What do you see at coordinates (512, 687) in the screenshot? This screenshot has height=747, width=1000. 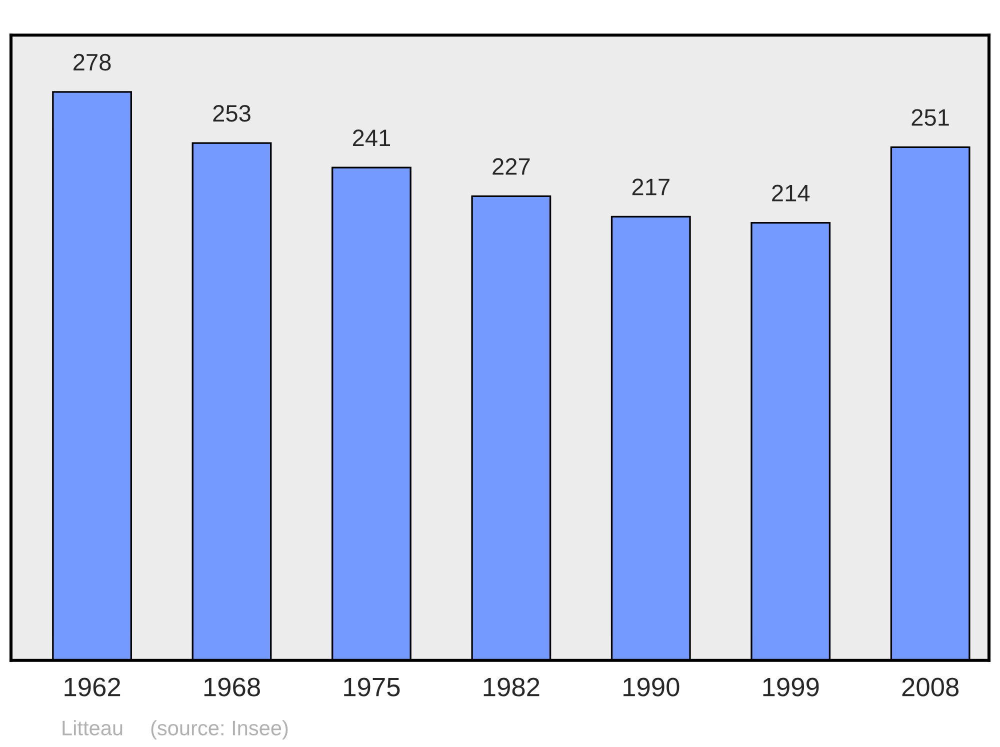 I see `x-tick-label: 1982` at bounding box center [512, 687].